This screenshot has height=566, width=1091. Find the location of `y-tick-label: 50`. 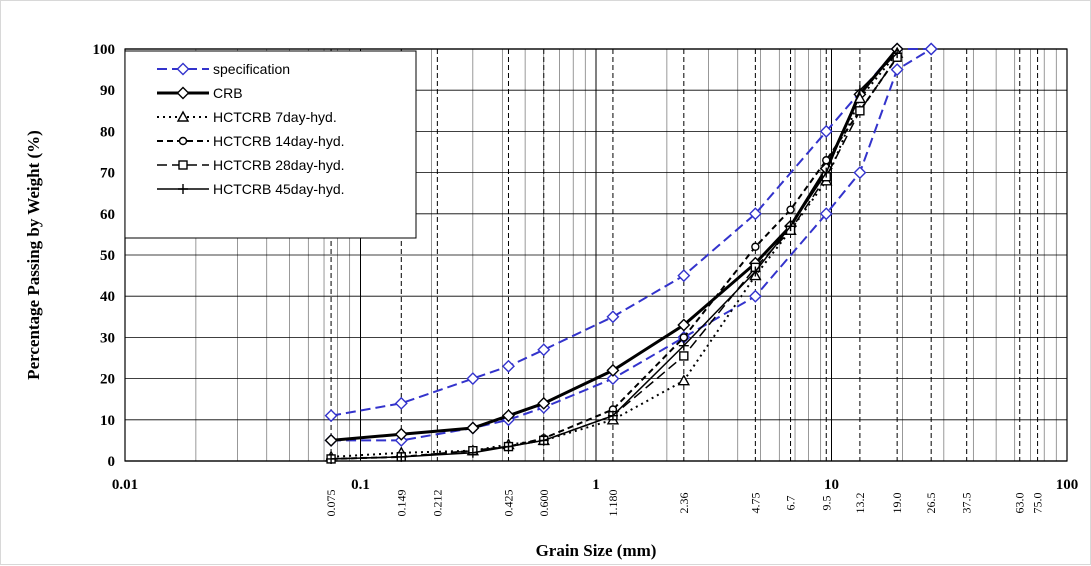

y-tick-label: 50 is located at coordinates (107, 256).